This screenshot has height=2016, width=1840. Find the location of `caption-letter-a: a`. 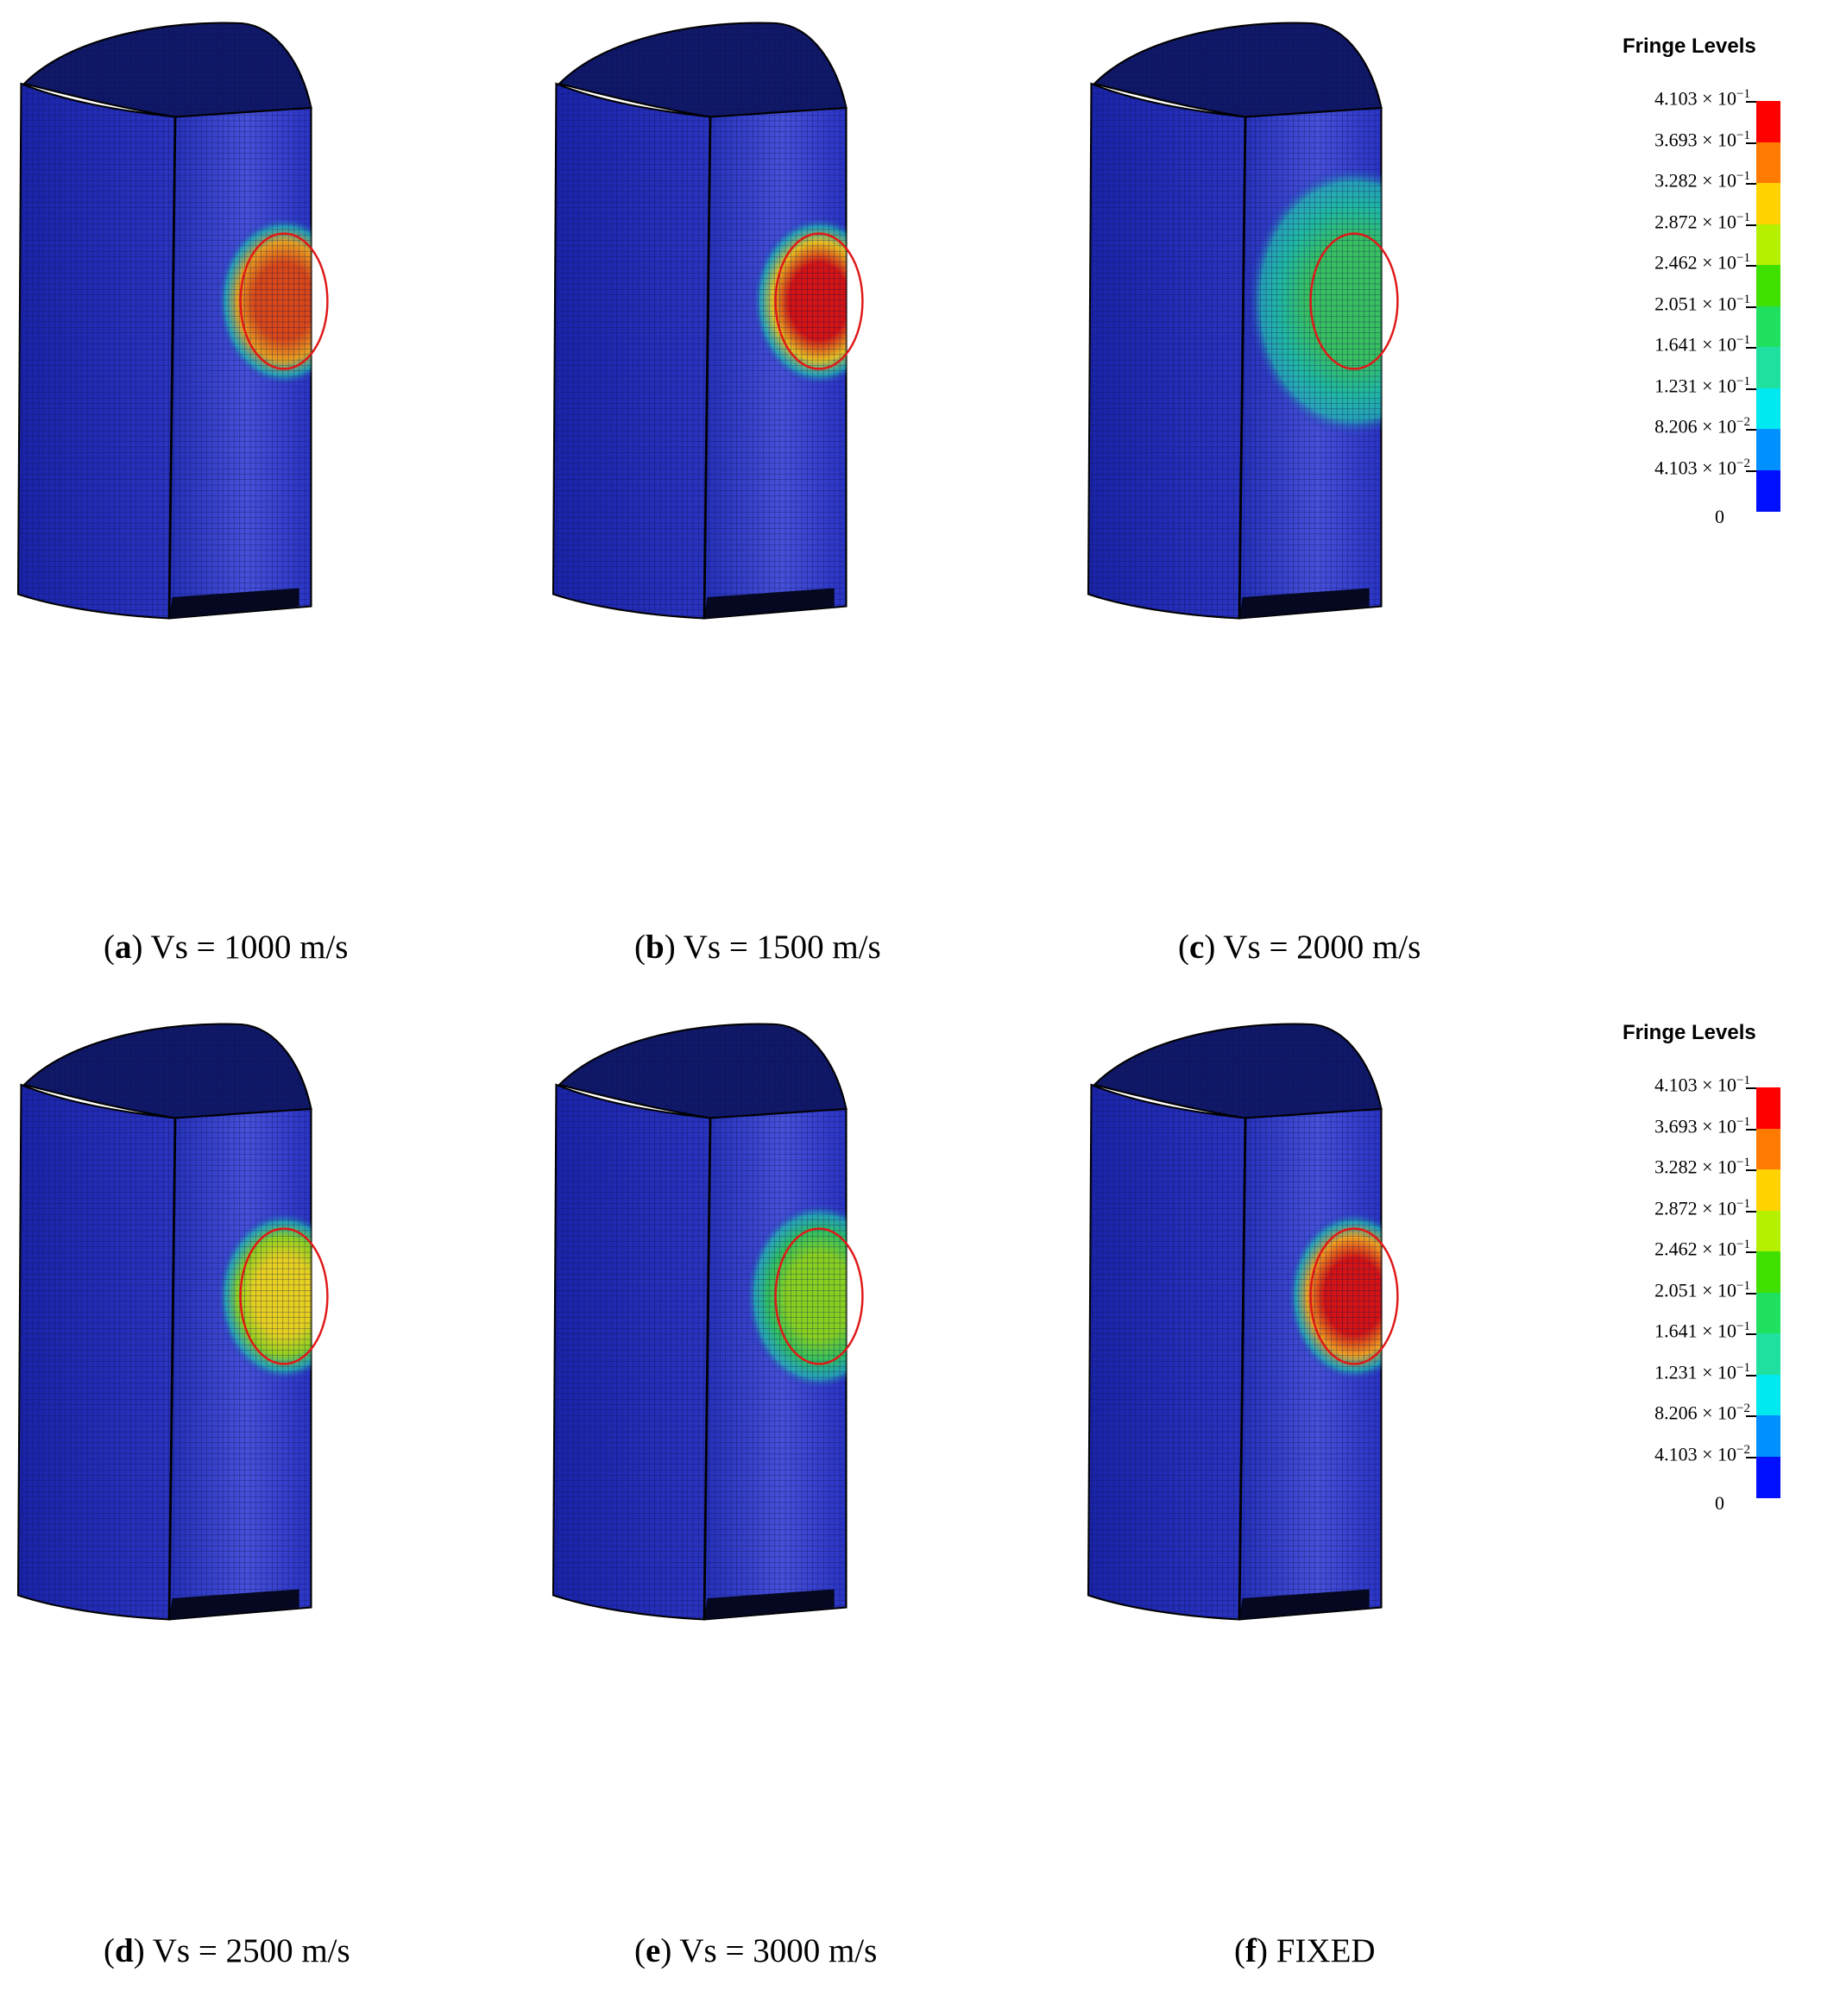

caption-letter-a: a is located at coordinates (123, 948).